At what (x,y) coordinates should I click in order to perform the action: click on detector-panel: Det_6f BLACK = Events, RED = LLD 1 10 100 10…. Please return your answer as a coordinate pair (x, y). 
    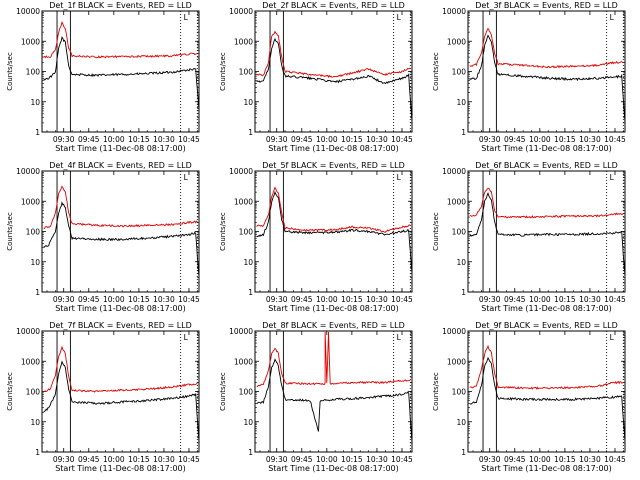
    Looking at the image, I should click on (529, 237).